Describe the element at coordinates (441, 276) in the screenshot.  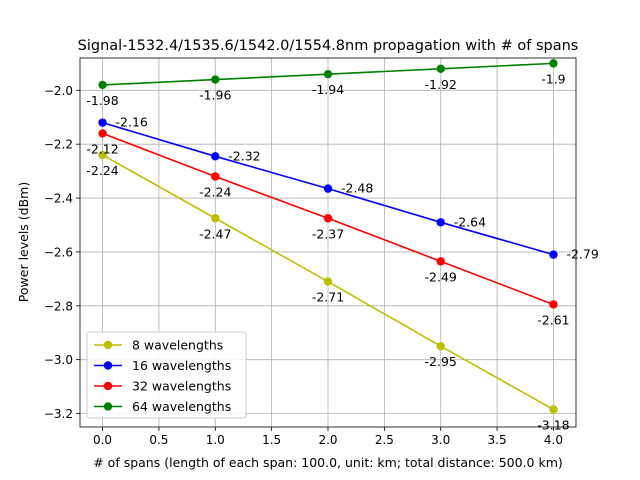
I see `data-label: -2.49` at that location.